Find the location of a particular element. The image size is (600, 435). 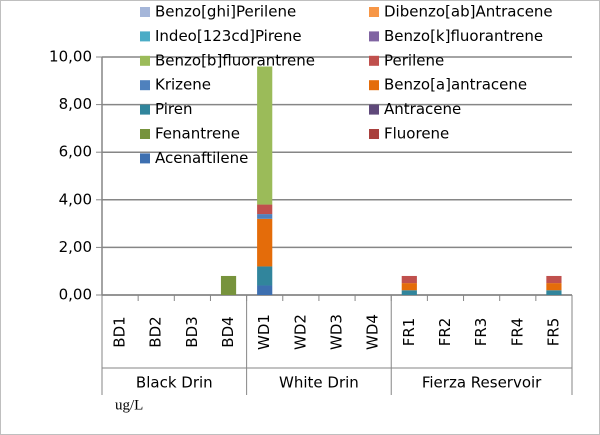

legend-label: Dibenzo[ab]Antracene is located at coordinates (468, 12).